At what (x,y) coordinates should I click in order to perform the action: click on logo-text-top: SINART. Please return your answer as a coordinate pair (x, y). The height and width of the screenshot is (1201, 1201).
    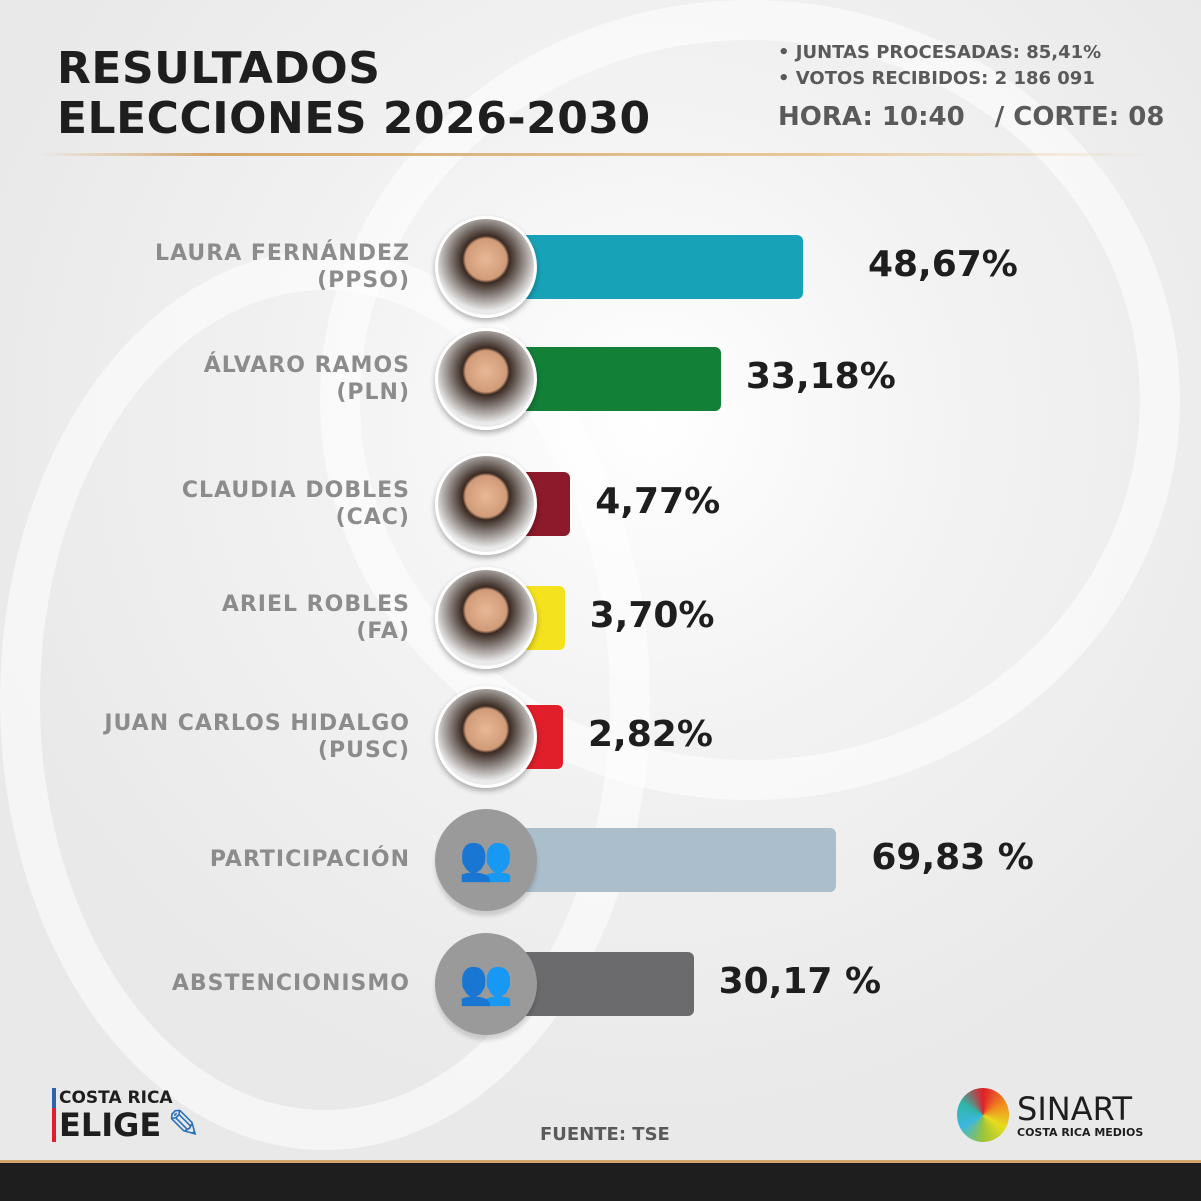
    Looking at the image, I should click on (1075, 1108).